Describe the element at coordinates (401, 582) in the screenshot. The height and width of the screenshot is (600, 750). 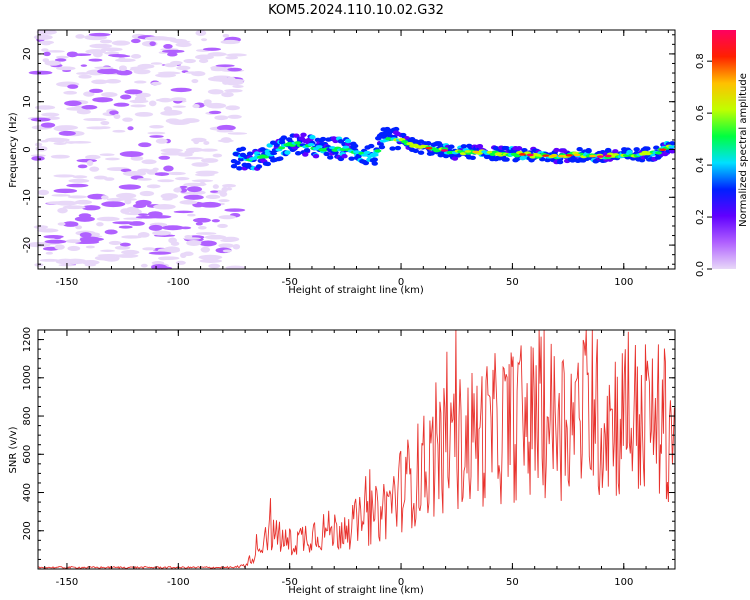
I see `snr-xtick-label: 0` at that location.